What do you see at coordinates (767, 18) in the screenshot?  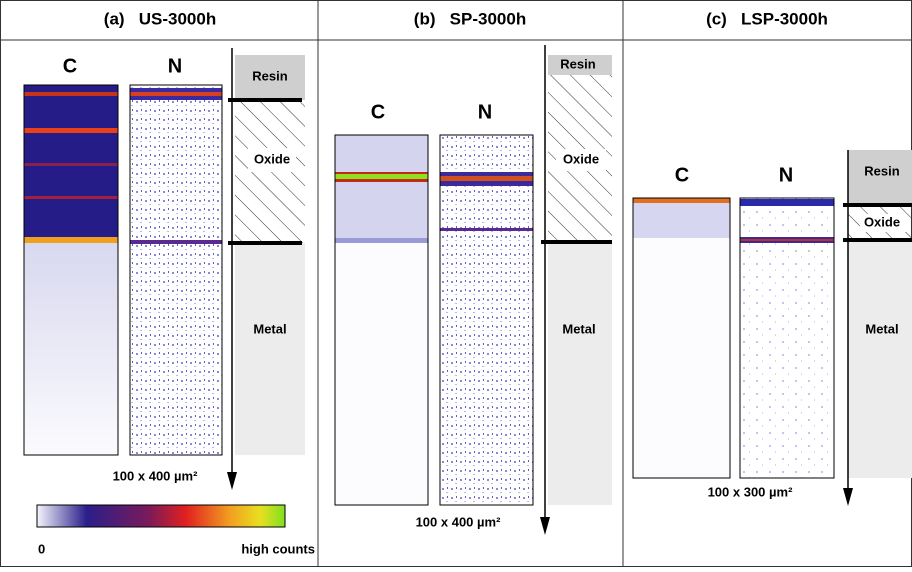 I see `panel-title: (c) LSP-3000h` at bounding box center [767, 18].